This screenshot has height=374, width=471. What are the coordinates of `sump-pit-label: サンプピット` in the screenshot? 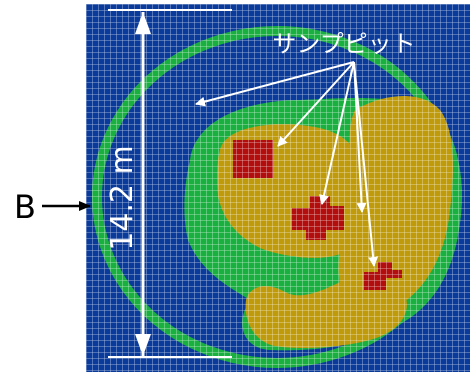 It's located at (343, 44).